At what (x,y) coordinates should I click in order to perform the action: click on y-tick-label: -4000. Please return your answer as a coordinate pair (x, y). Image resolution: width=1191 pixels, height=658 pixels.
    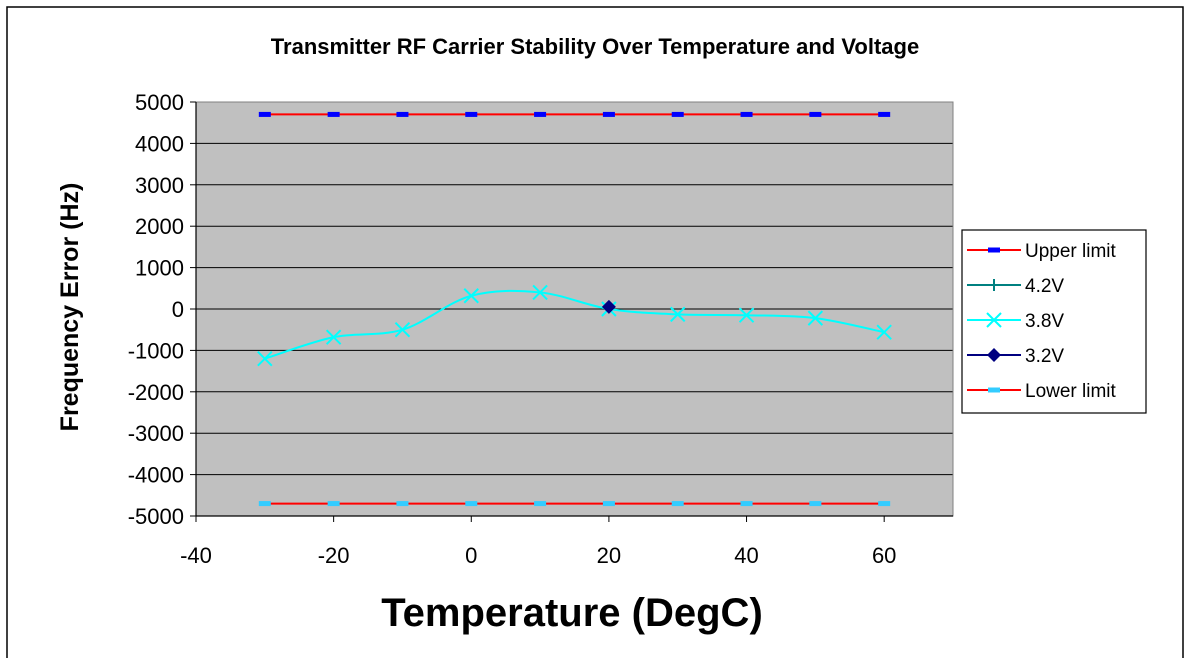
    Looking at the image, I should click on (156, 475).